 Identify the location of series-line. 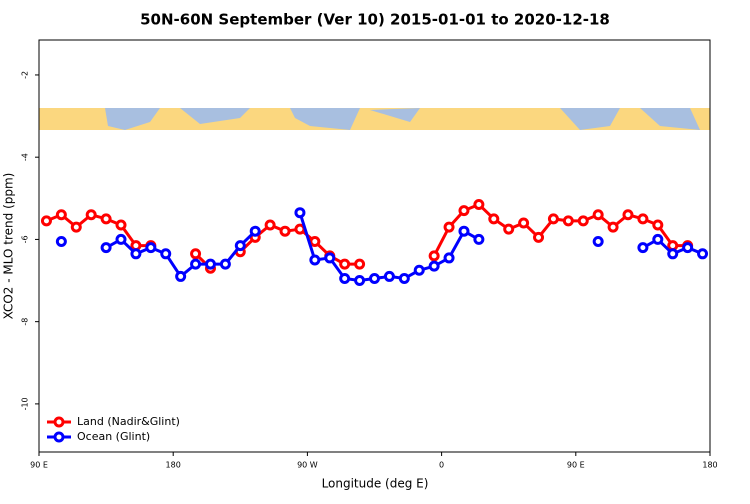
(366, 236).